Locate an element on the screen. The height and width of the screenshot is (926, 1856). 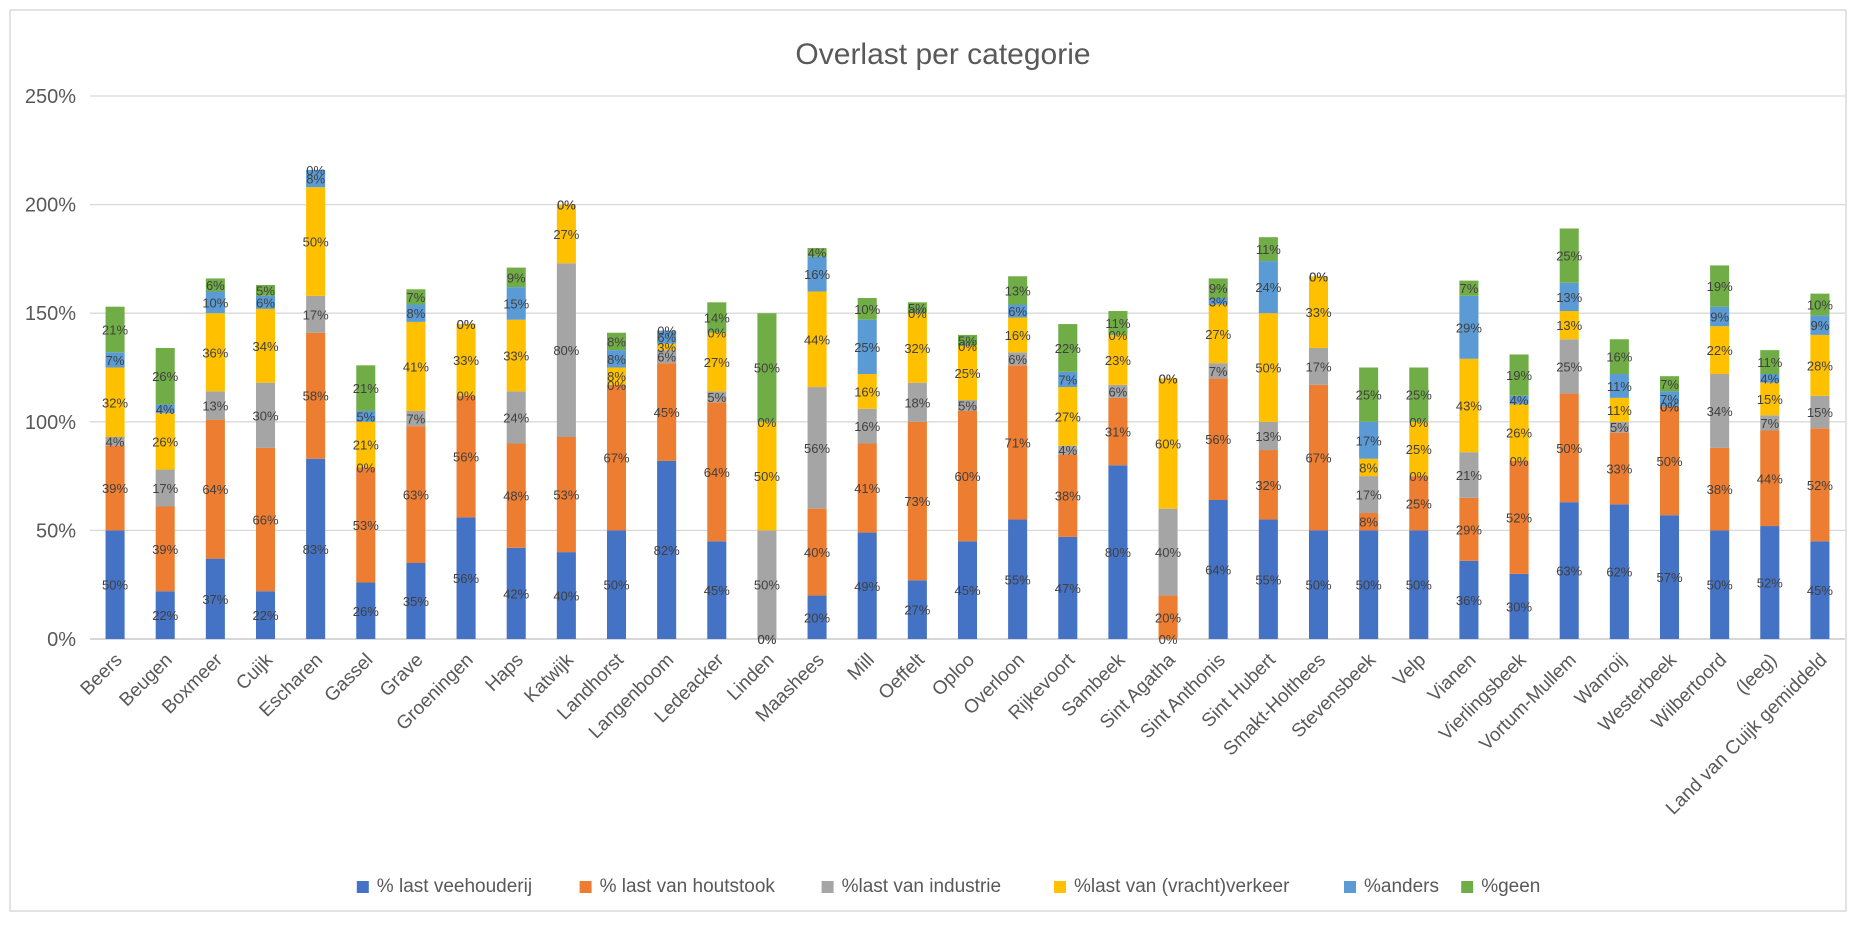
data-label: 83% is located at coordinates (316, 549).